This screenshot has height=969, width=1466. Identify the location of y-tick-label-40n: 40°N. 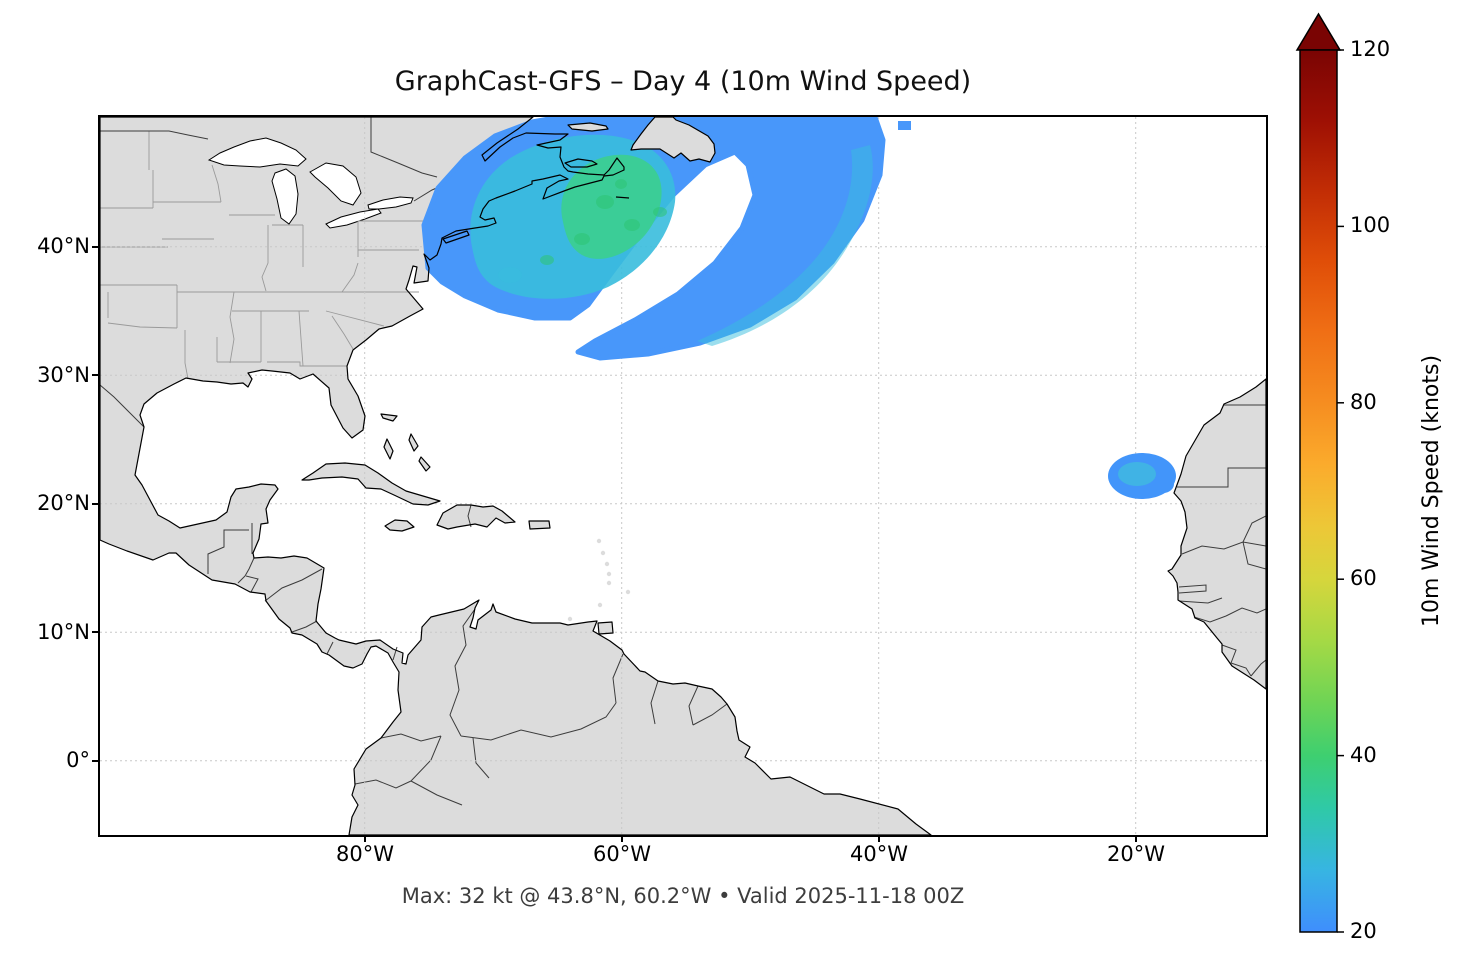
(63, 246).